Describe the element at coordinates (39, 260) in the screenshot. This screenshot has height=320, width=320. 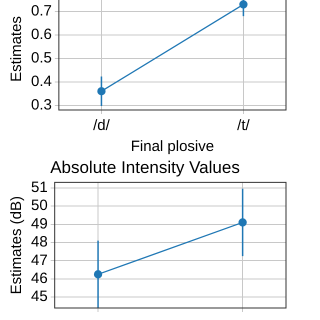
I see `y-tick-label: 47` at that location.